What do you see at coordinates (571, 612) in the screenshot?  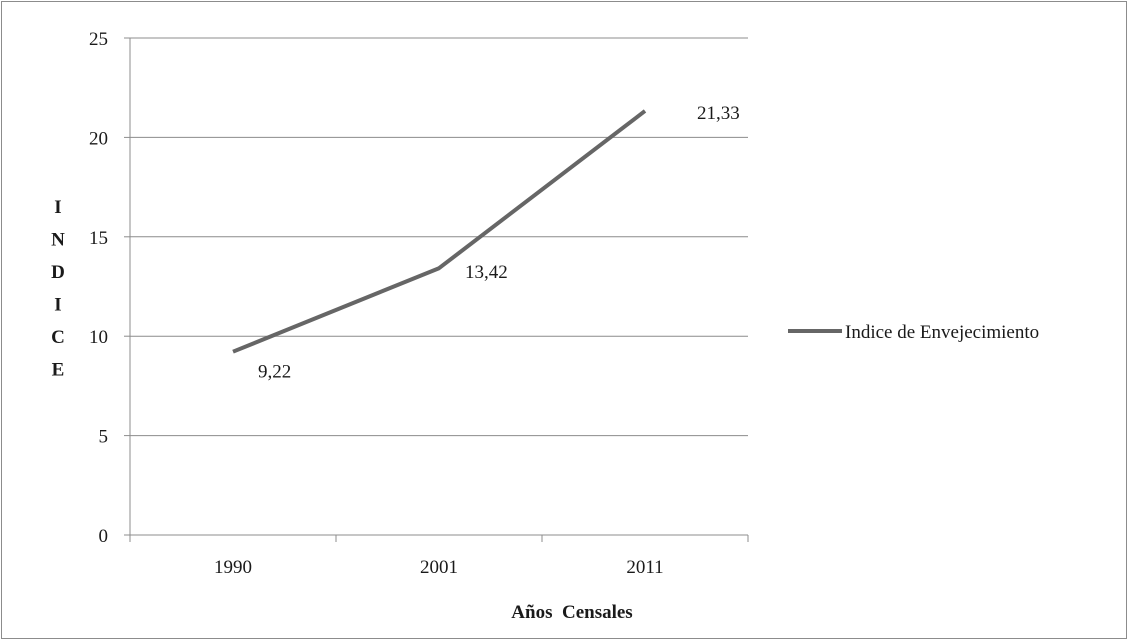 I see `x-axis-title: Años Censales` at bounding box center [571, 612].